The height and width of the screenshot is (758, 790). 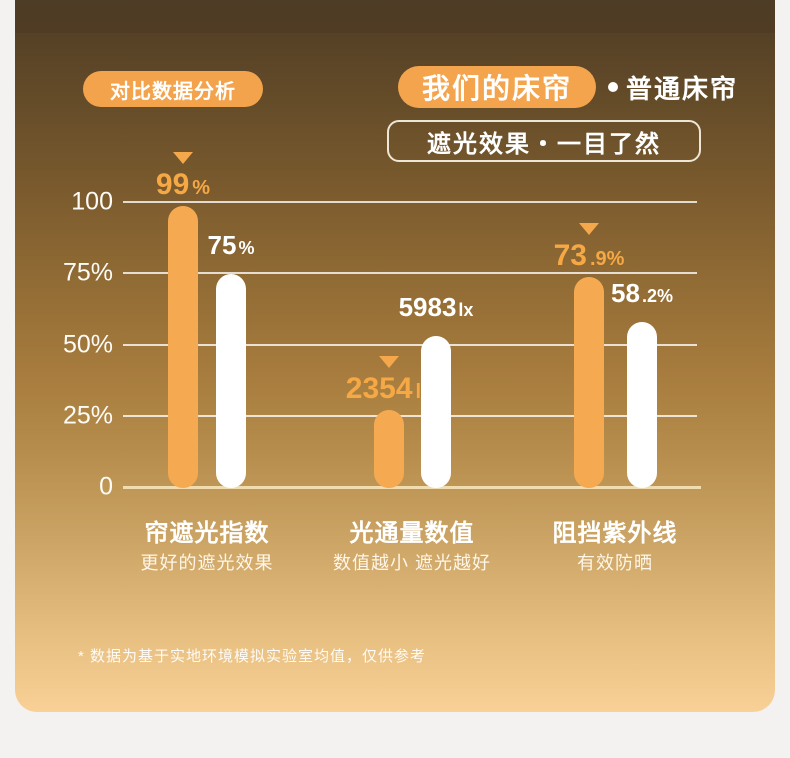 I want to click on y-axis-tick-label: 50%, so click(x=87, y=344).